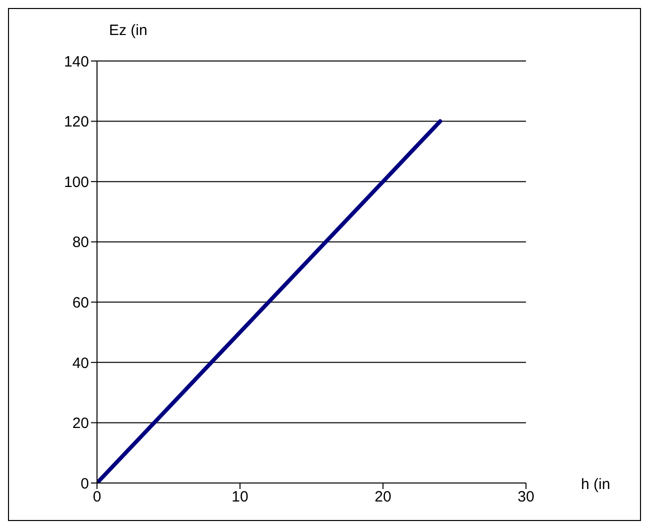 The width and height of the screenshot is (649, 529). What do you see at coordinates (76, 122) in the screenshot?
I see `y-tick-label: 120` at bounding box center [76, 122].